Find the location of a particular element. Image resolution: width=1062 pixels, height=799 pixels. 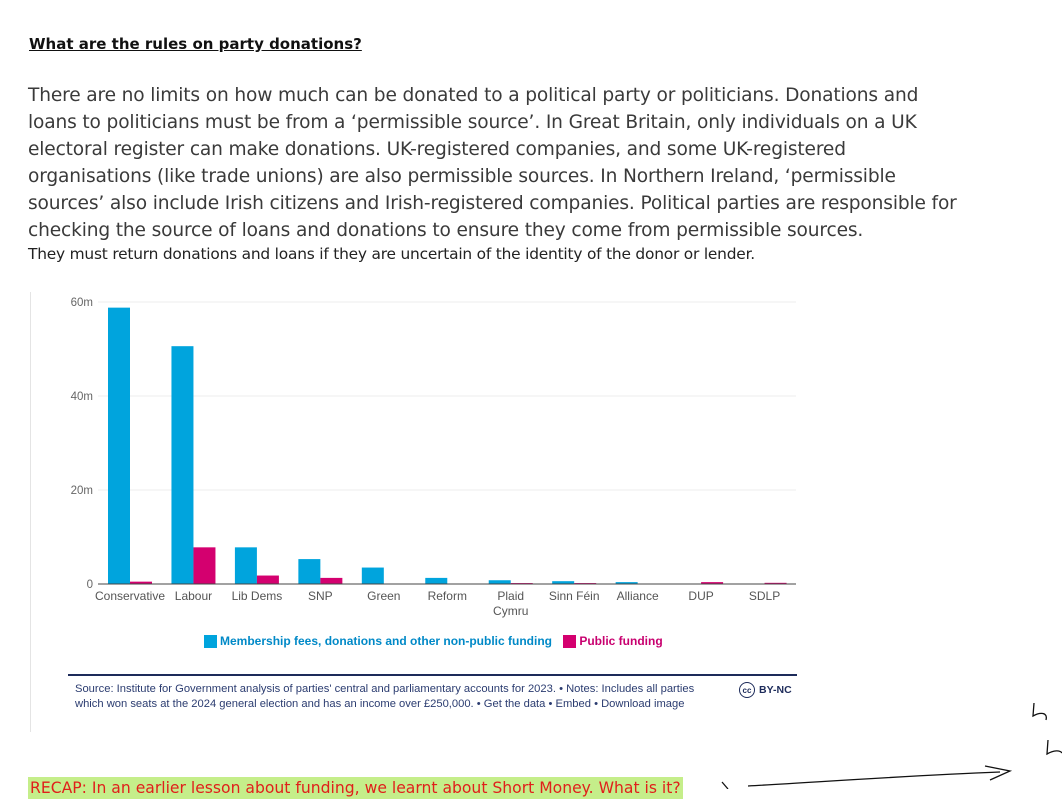

x-tick-label: Plaid is located at coordinates (510, 596).